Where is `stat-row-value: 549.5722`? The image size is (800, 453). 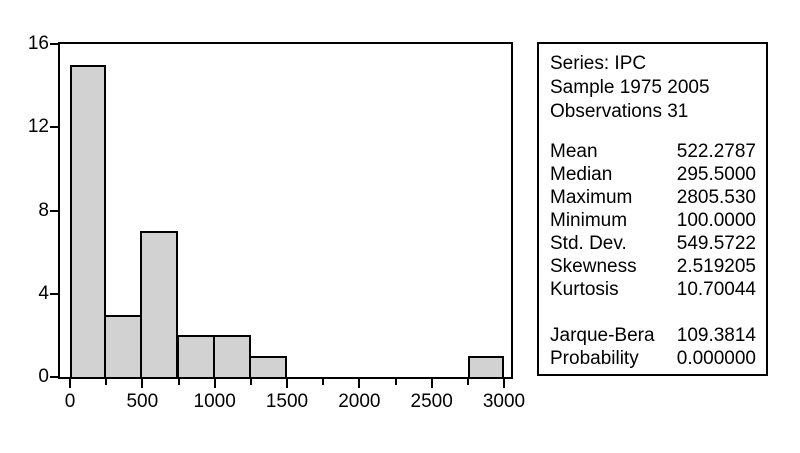
stat-row-value: 549.5722 is located at coordinates (716, 243).